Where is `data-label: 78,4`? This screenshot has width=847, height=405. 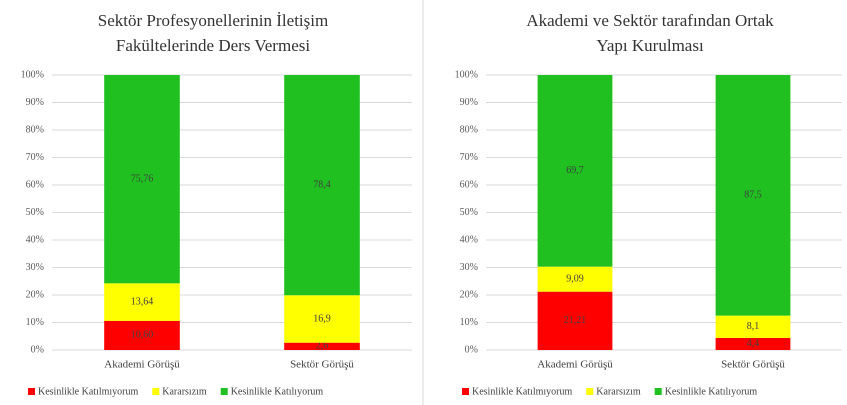
data-label: 78,4 is located at coordinates (322, 184).